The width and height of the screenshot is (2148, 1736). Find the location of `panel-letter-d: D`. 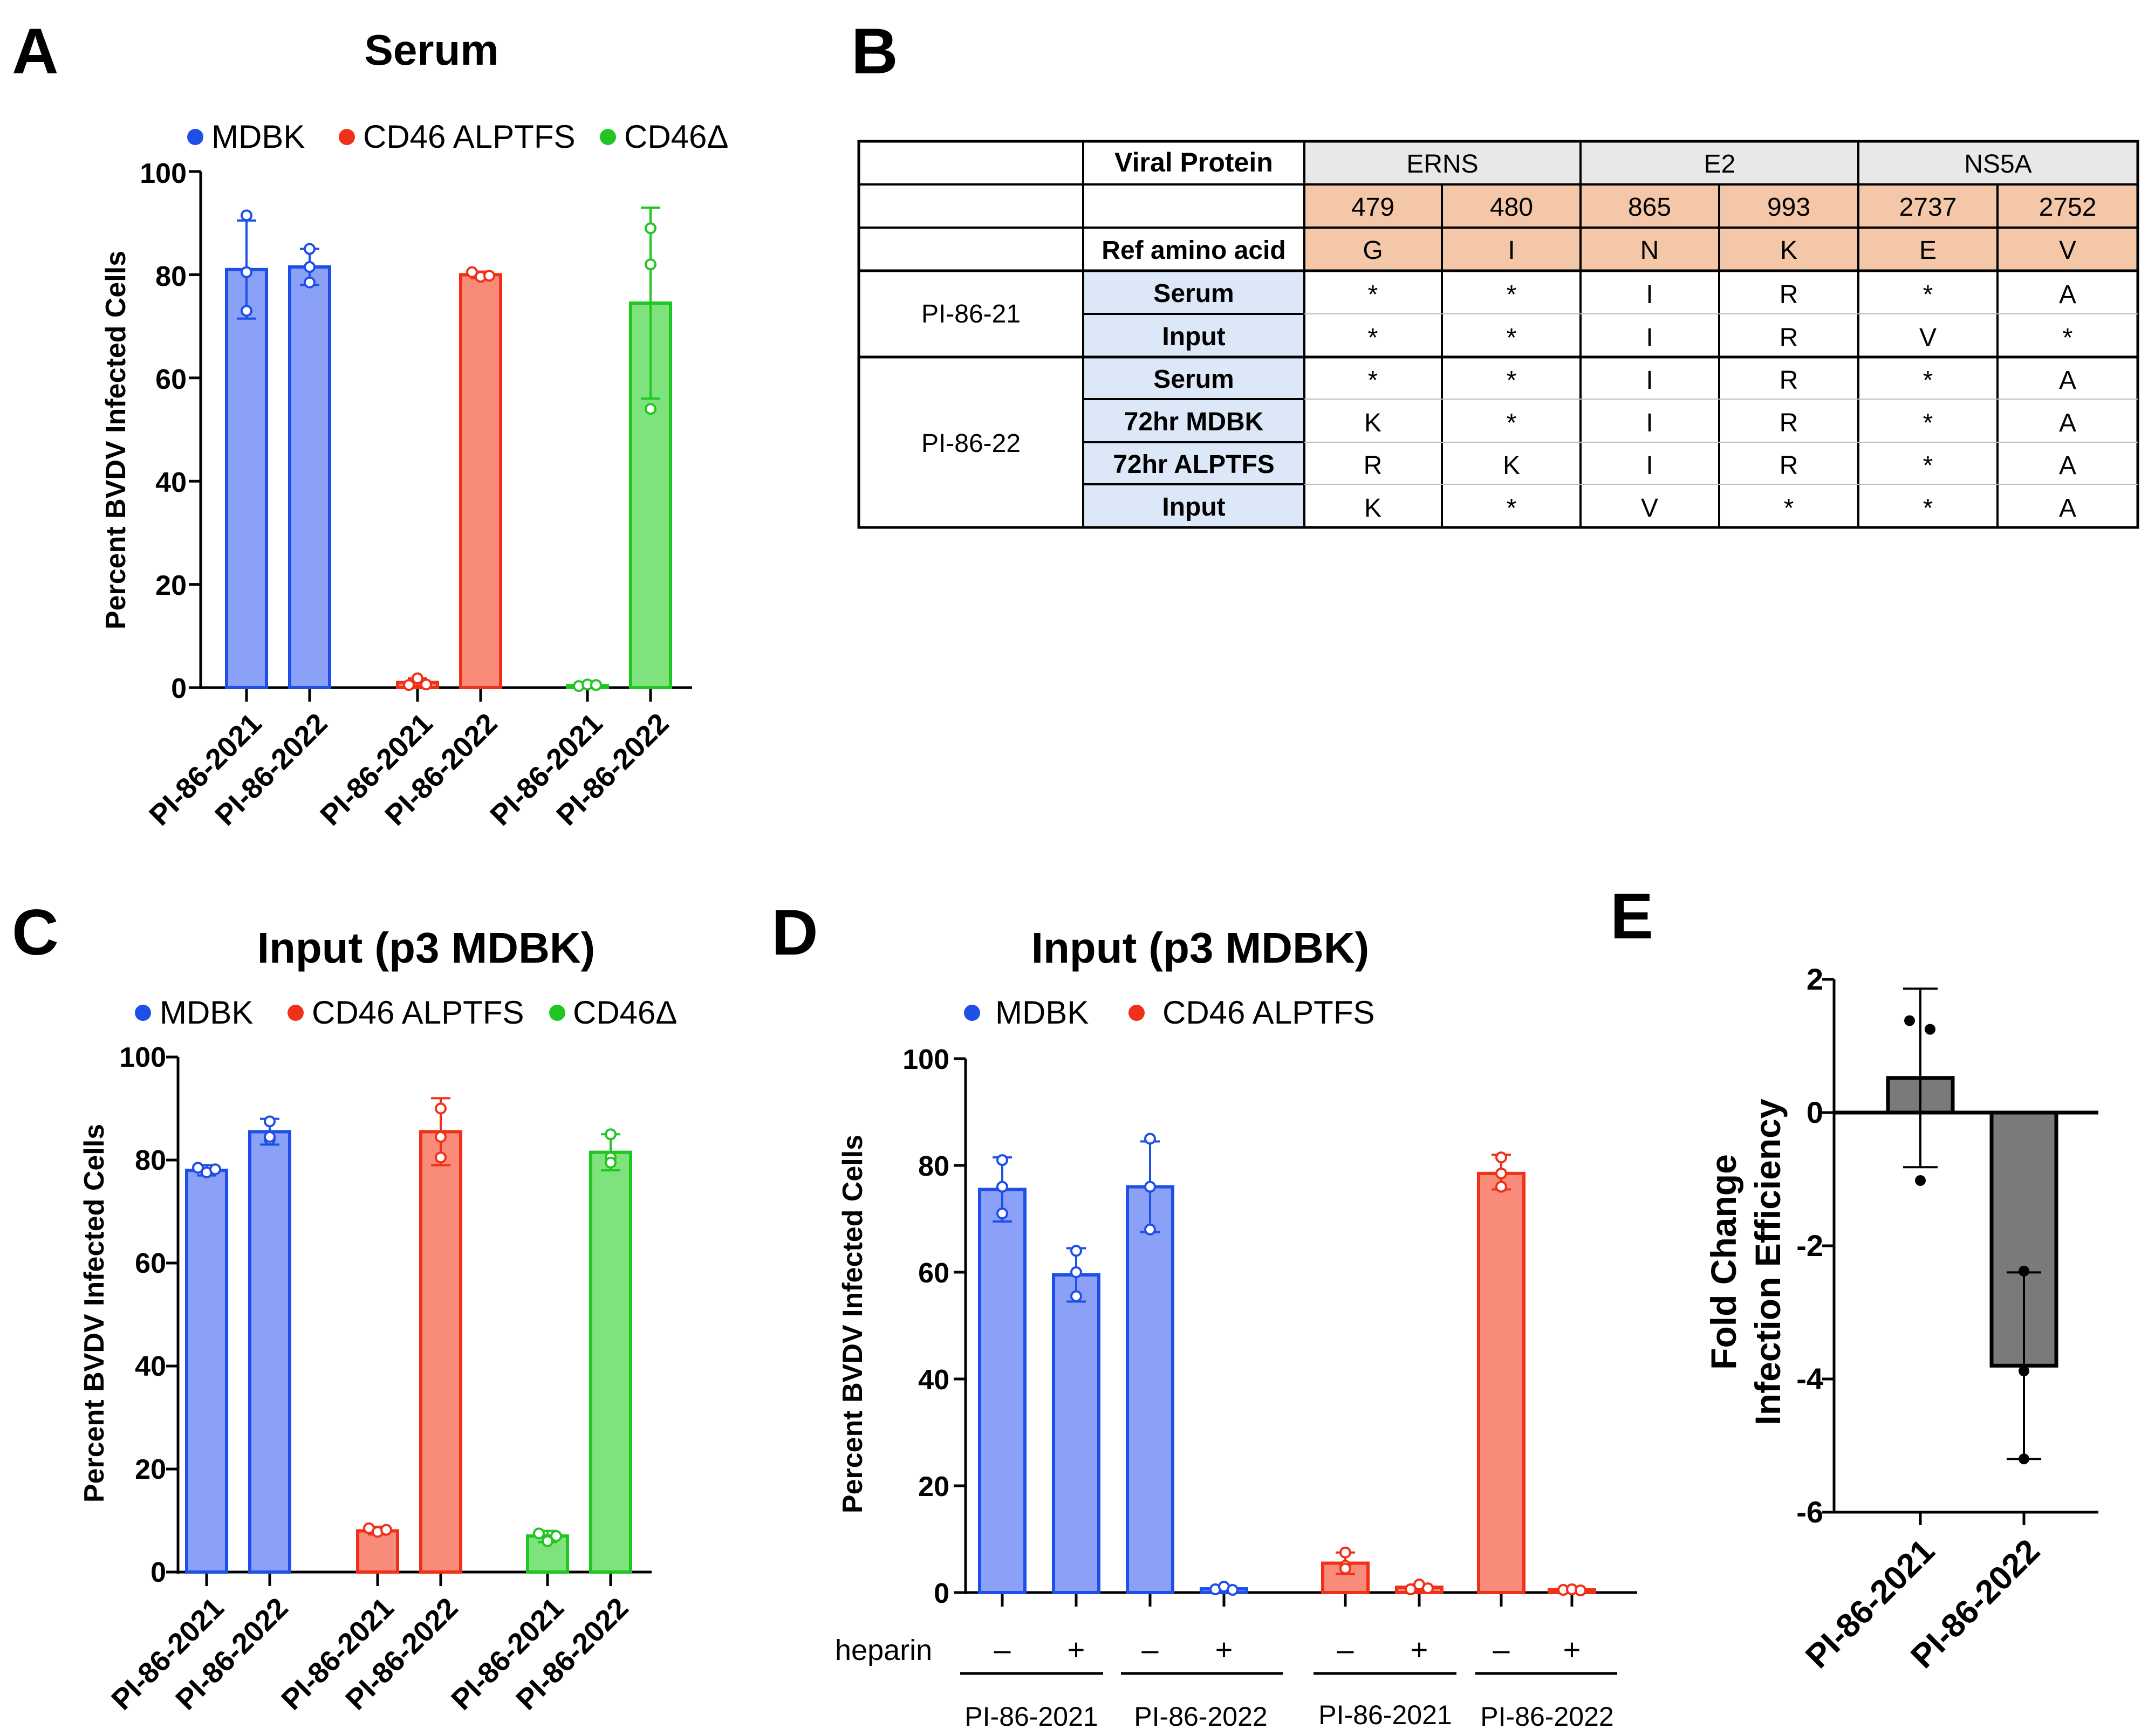

panel-letter-d: D is located at coordinates (794, 932).